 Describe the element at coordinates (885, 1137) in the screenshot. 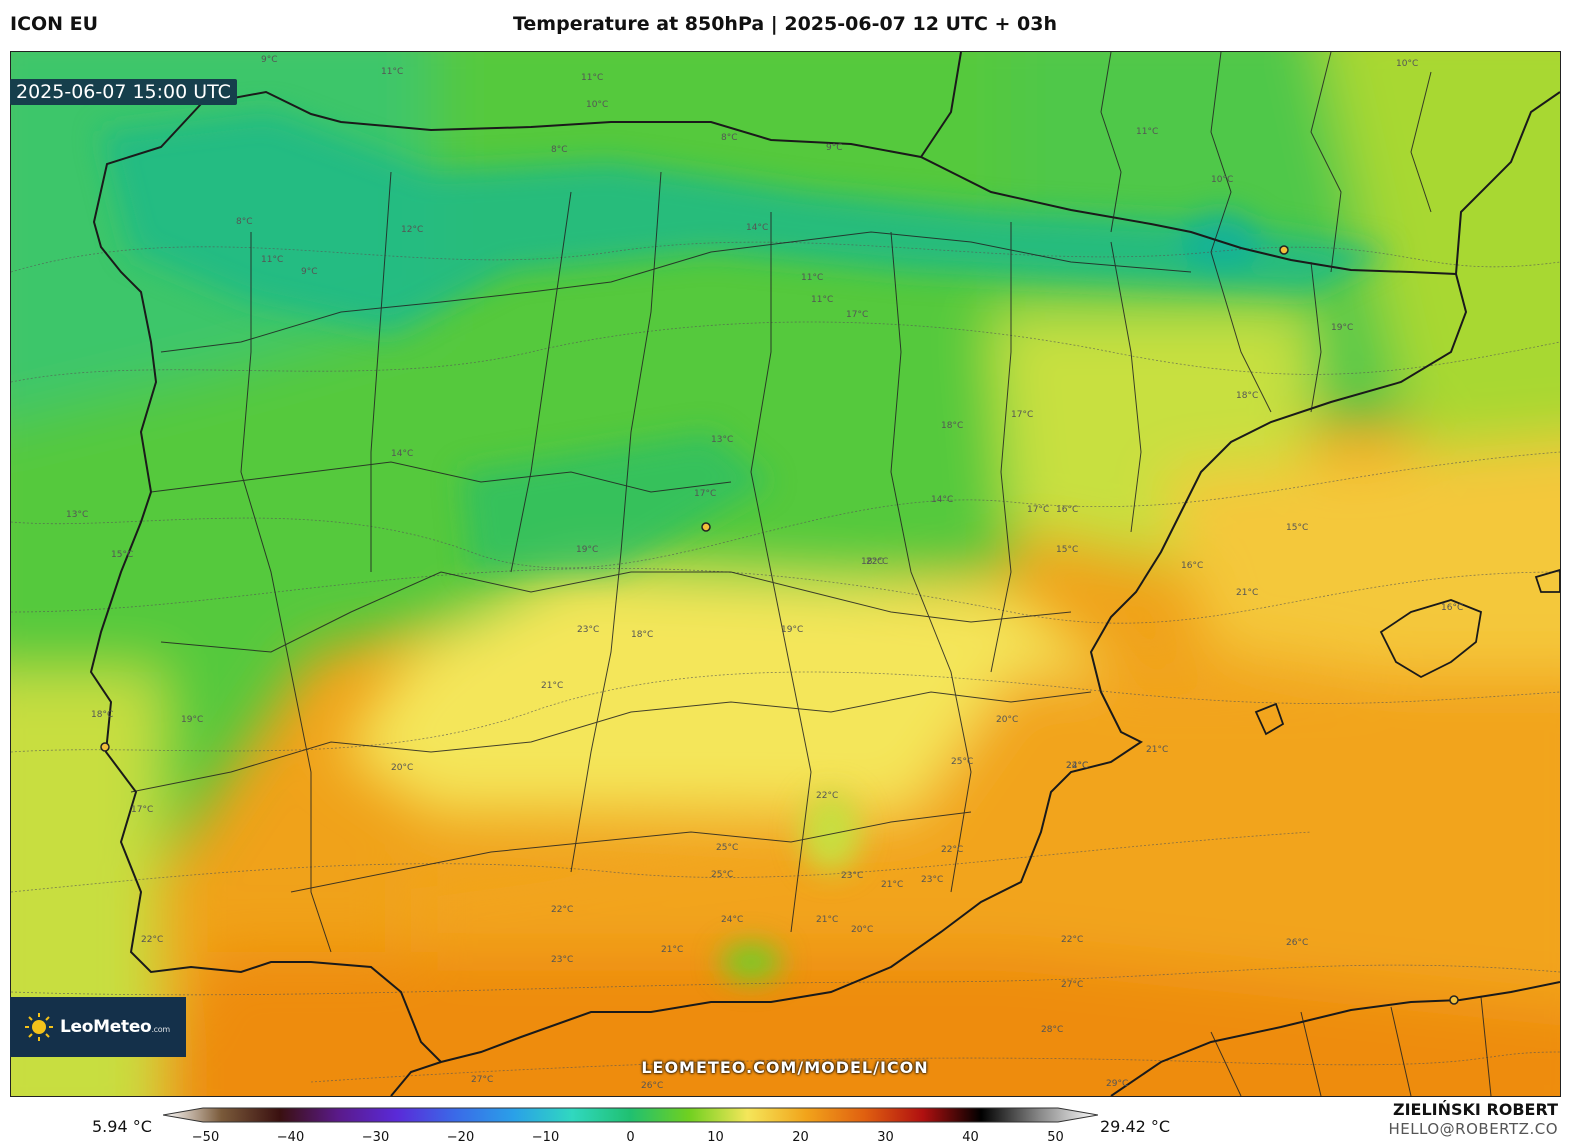

I see `colorbar-tick-label: 30` at that location.